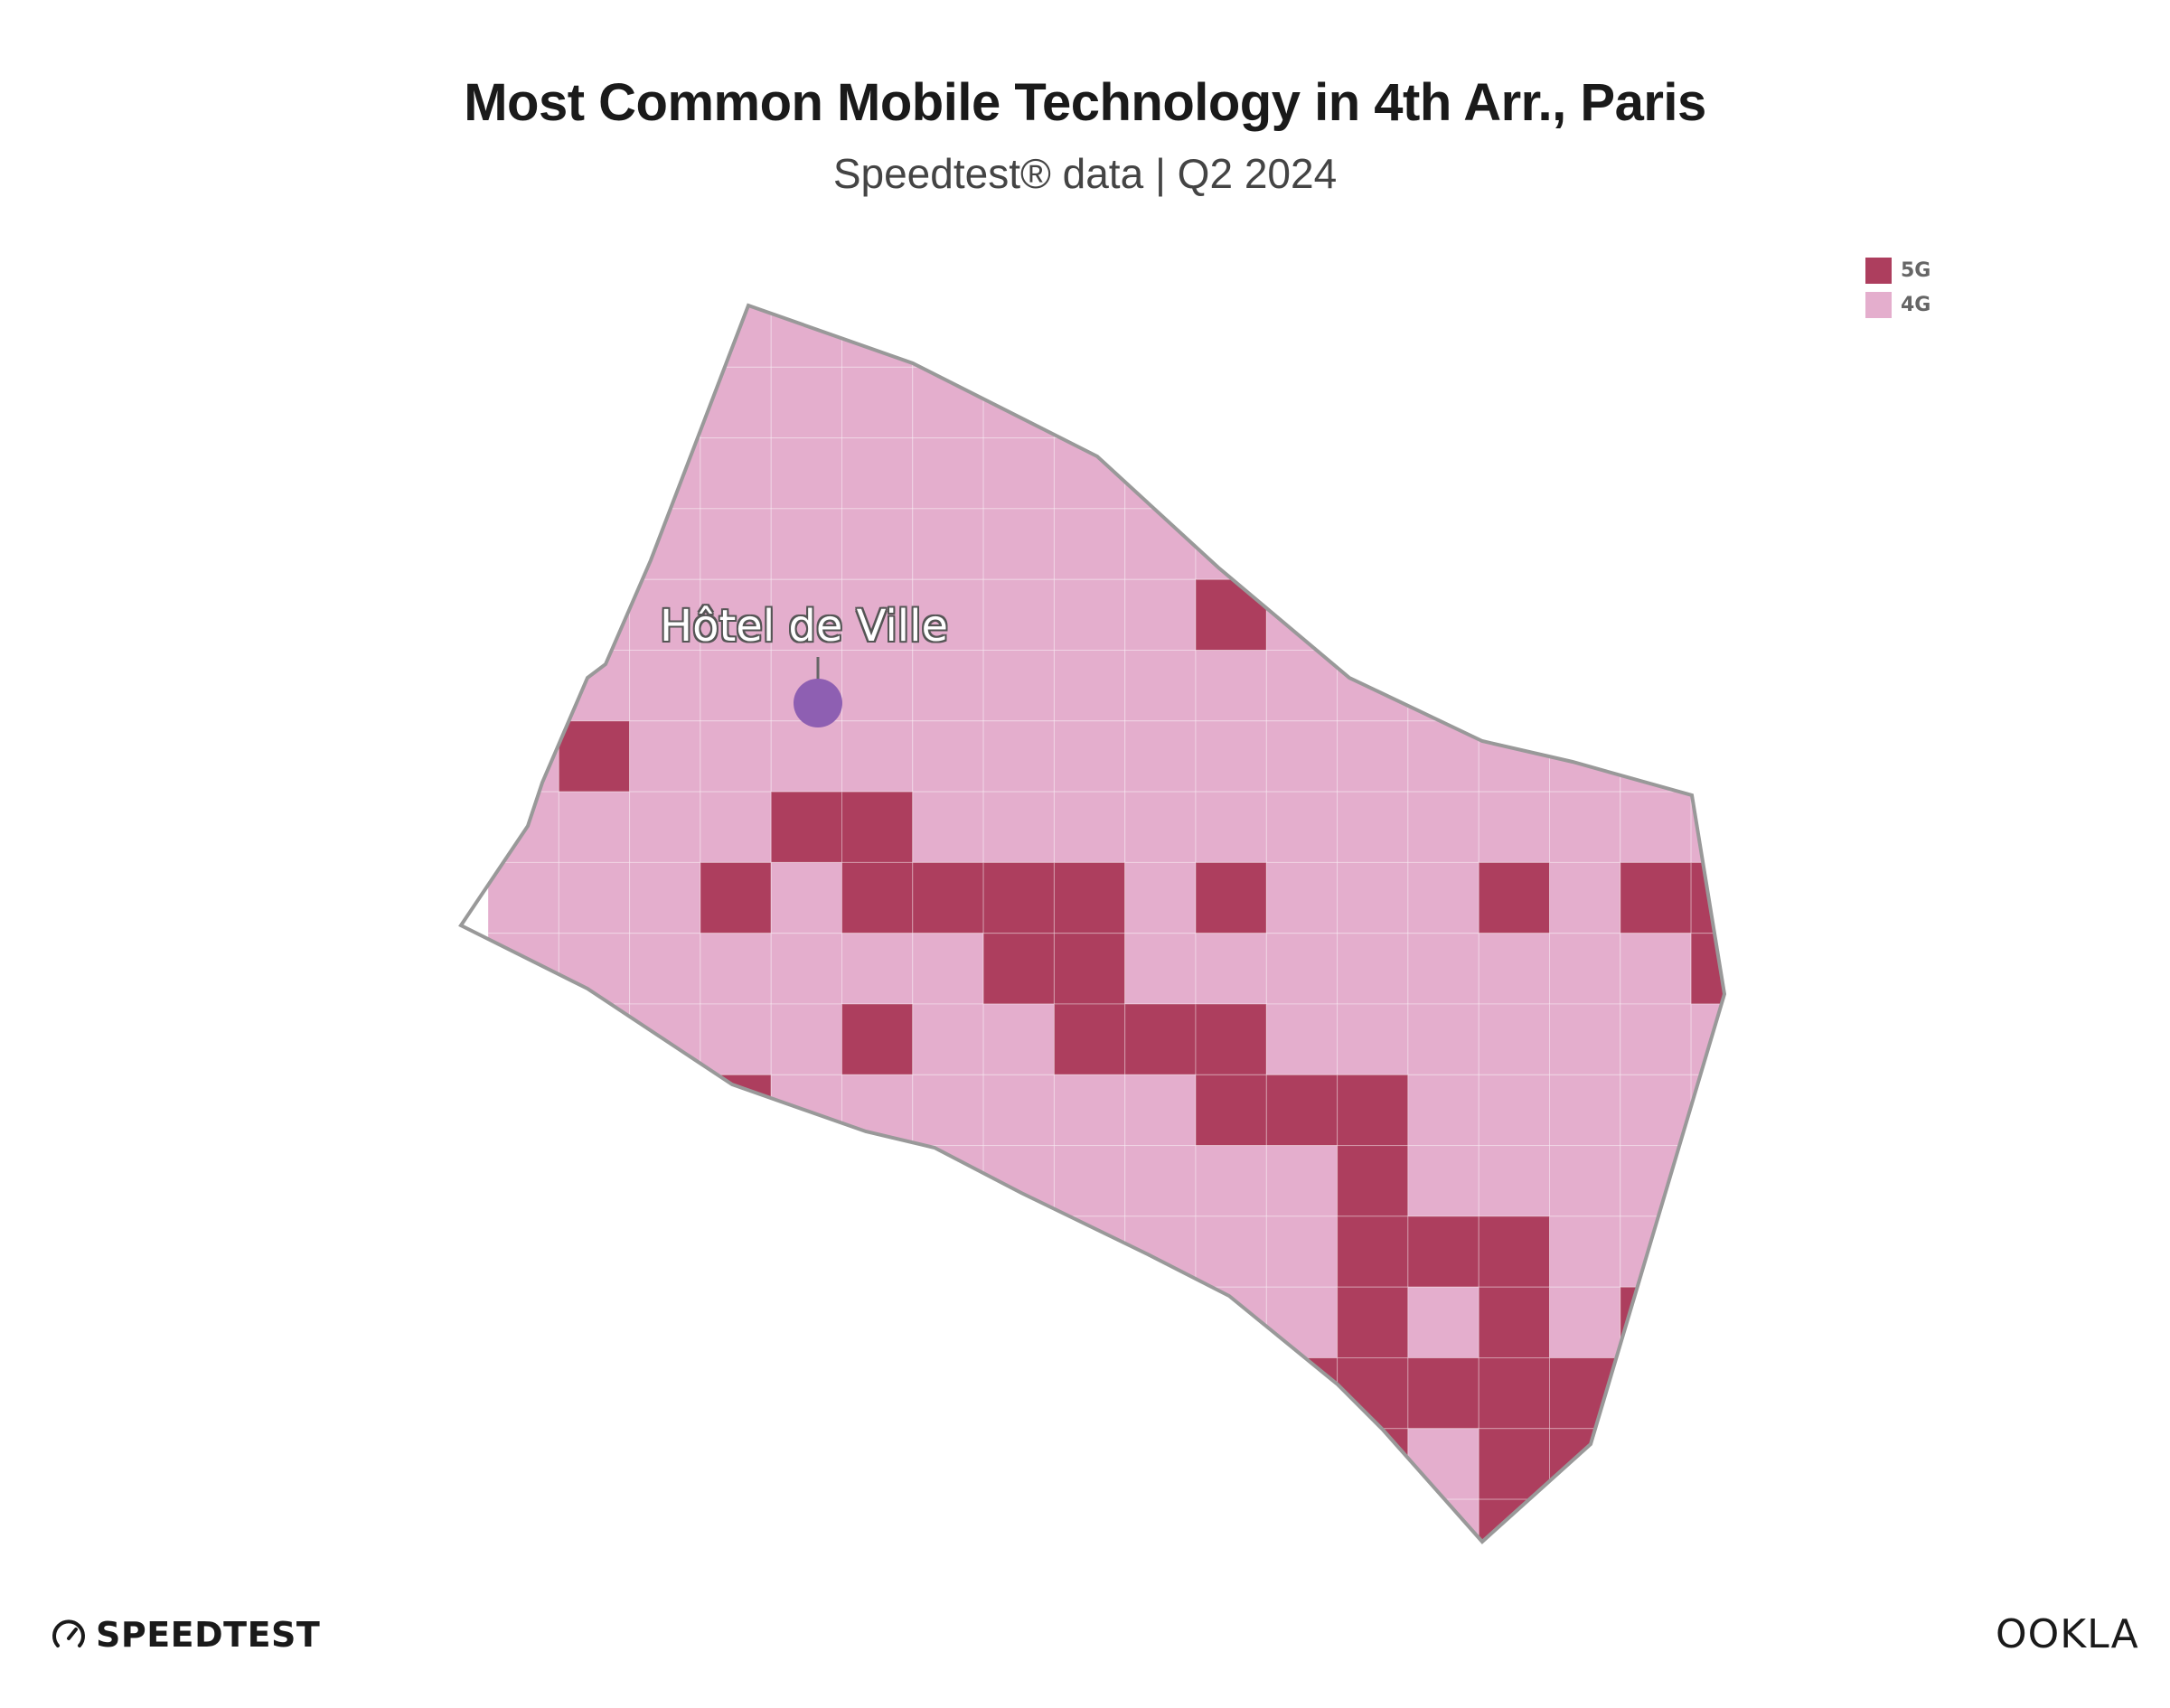  Describe the element at coordinates (1916, 270) in the screenshot. I see `legend-label-5g: 5G` at that location.